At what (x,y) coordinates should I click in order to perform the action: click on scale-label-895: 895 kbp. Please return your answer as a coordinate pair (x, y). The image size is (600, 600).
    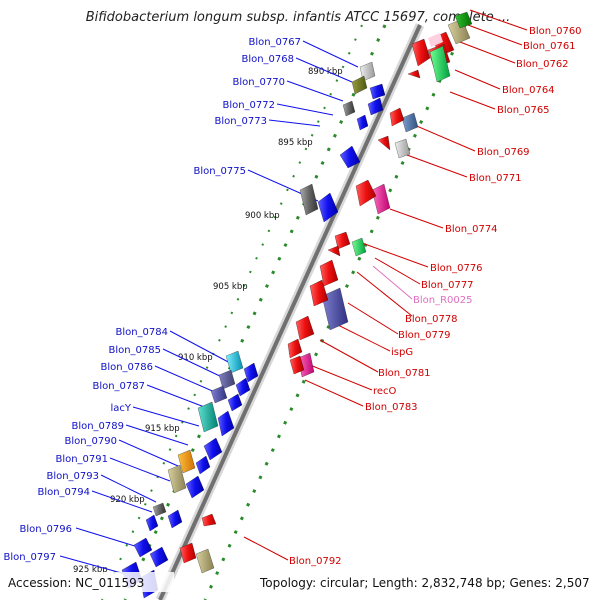
    Looking at the image, I should click on (295, 143).